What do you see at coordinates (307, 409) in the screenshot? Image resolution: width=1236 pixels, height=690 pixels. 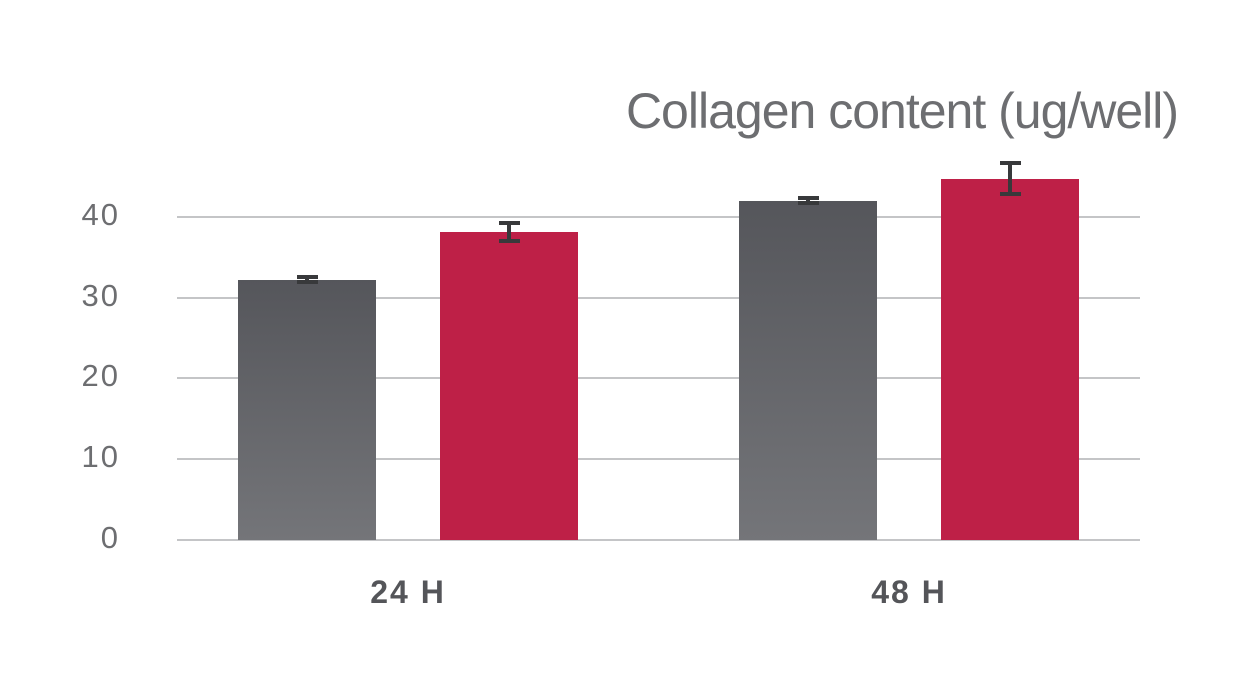 I see `gray-bar-24 H` at bounding box center [307, 409].